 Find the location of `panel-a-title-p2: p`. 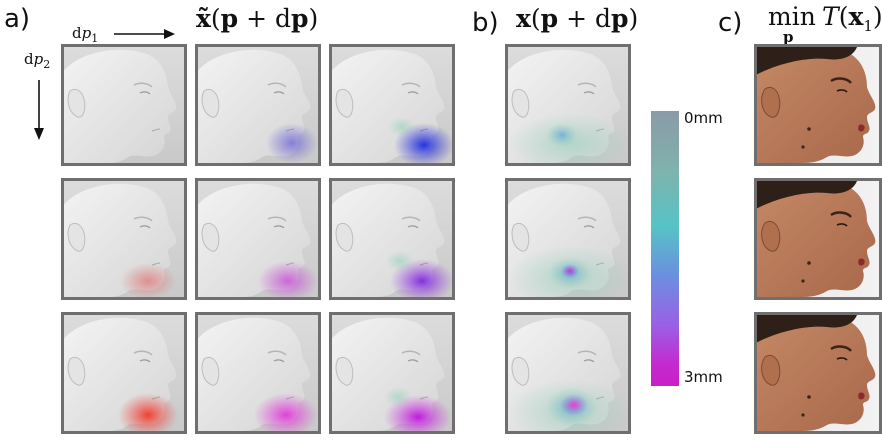

panel-a-title-p2: p is located at coordinates (300, 18).